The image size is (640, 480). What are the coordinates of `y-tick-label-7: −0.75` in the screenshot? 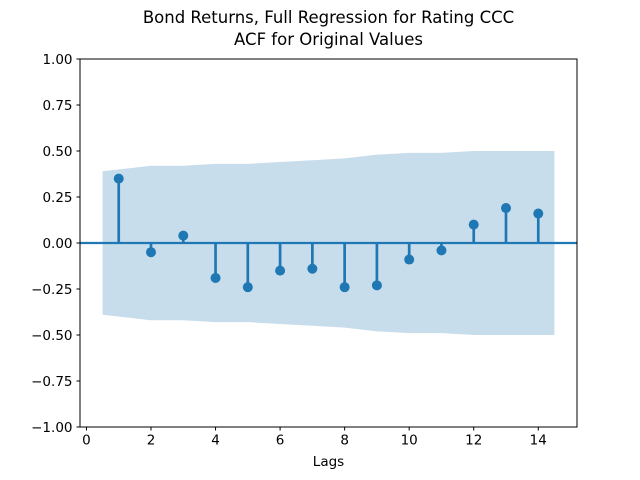 It's located at (51, 382).